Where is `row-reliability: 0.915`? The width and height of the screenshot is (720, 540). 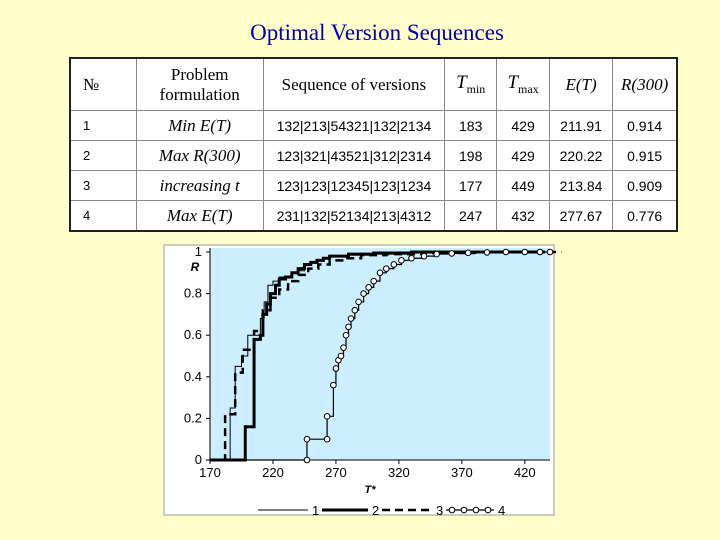 row-reliability: 0.915 is located at coordinates (645, 155).